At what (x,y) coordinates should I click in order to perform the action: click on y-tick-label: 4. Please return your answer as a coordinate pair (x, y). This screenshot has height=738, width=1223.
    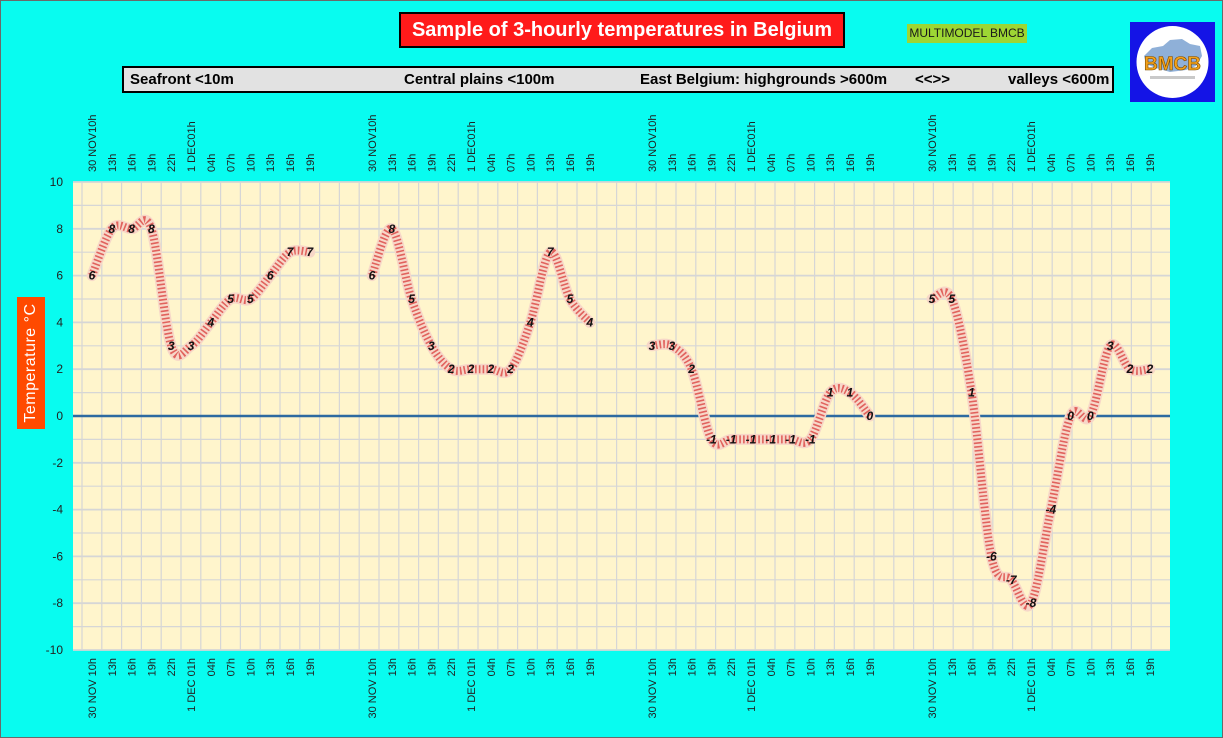
    Looking at the image, I should click on (59, 322).